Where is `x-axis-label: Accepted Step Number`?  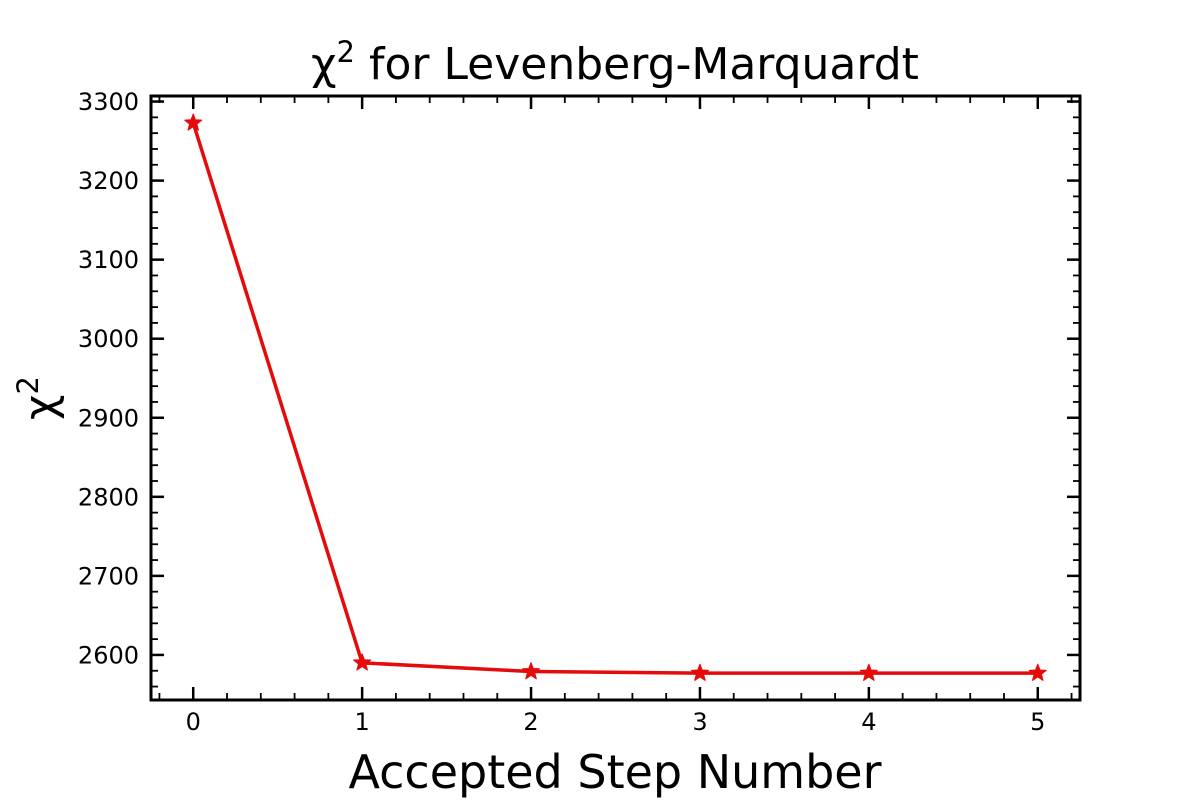
x-axis-label: Accepted Step Number is located at coordinates (614, 772).